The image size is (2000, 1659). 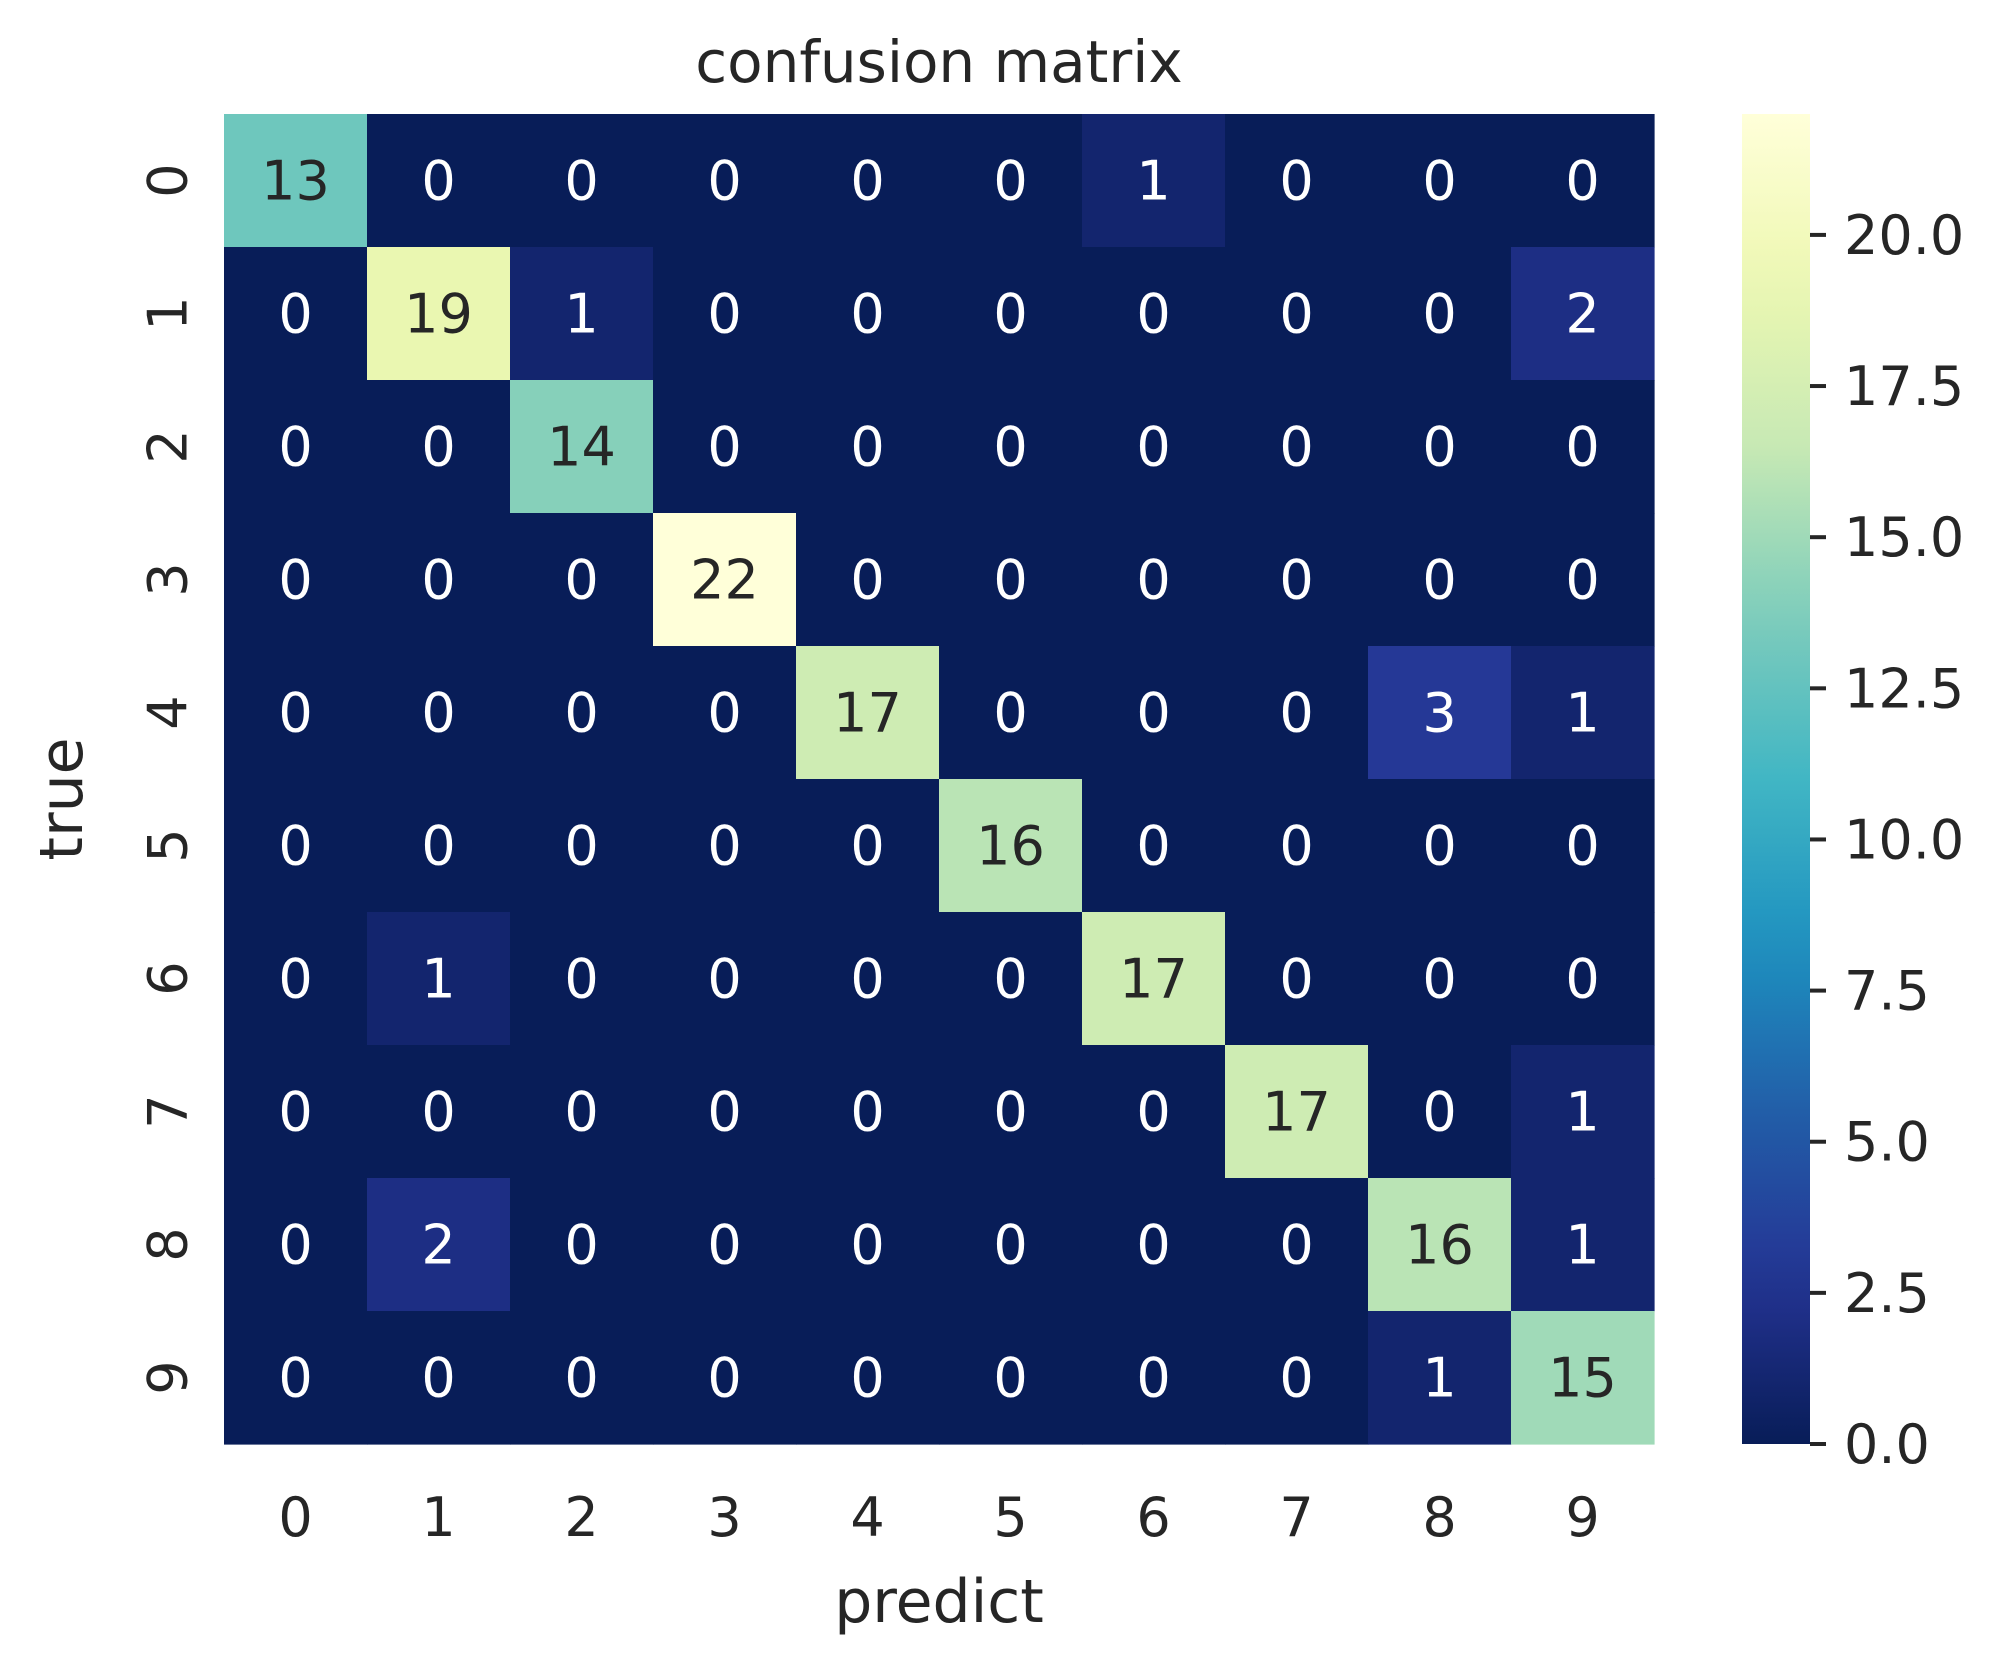 I want to click on y-tick-label: 4, so click(x=168, y=712).